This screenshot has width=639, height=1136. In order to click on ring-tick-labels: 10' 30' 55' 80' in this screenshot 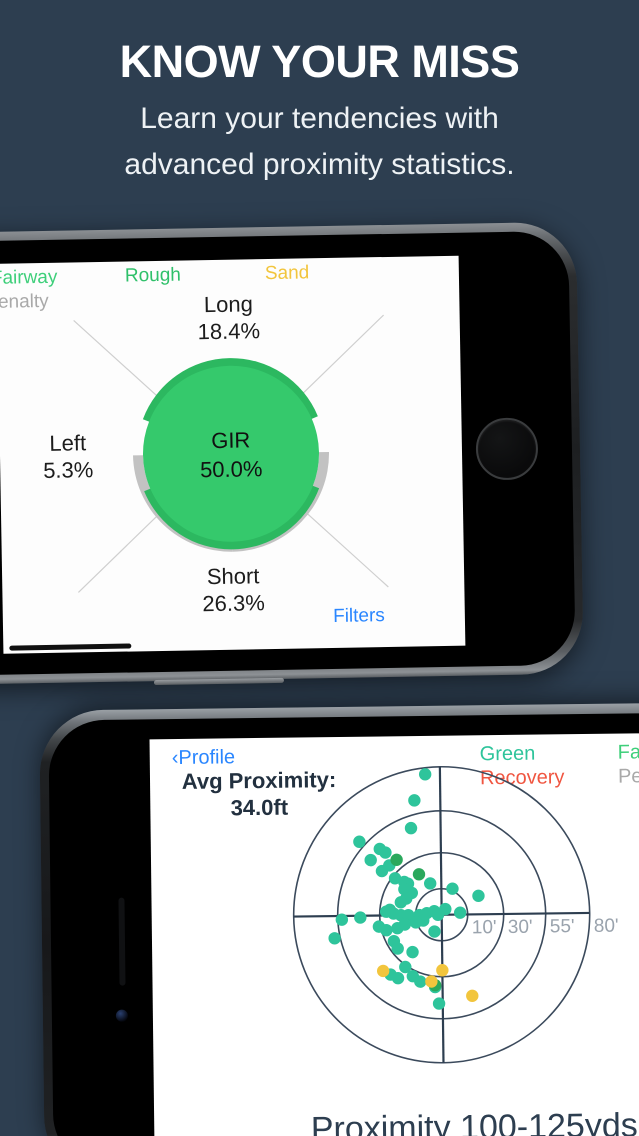, I will do `click(545, 927)`.